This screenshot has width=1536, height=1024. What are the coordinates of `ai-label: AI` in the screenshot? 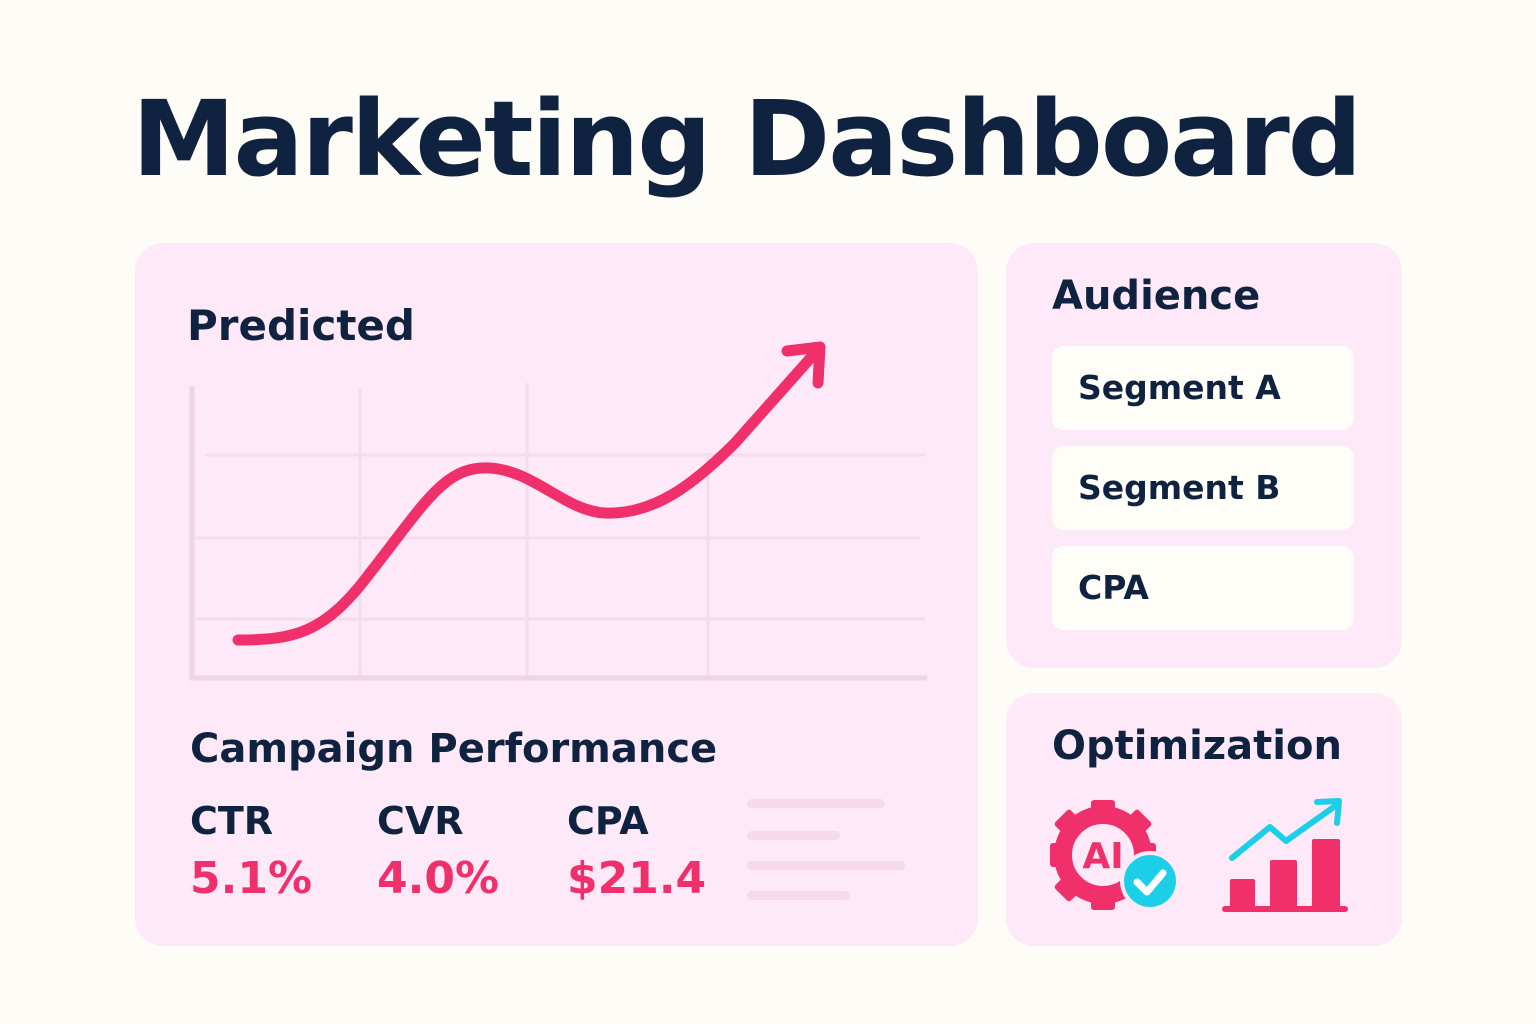 It's located at (1102, 856).